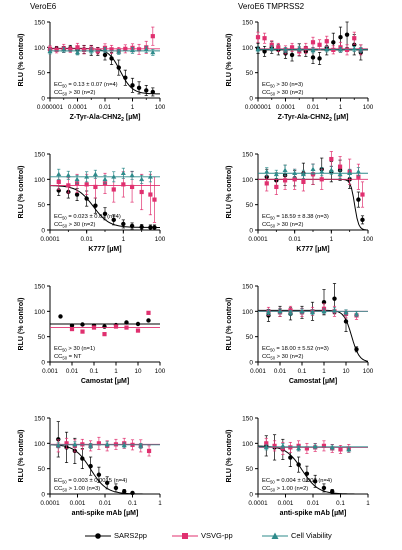 The width and height of the screenshot is (402, 550). I want to click on annotation-value: = 0.023 ± 0.01 (n=4), so click(94, 217).